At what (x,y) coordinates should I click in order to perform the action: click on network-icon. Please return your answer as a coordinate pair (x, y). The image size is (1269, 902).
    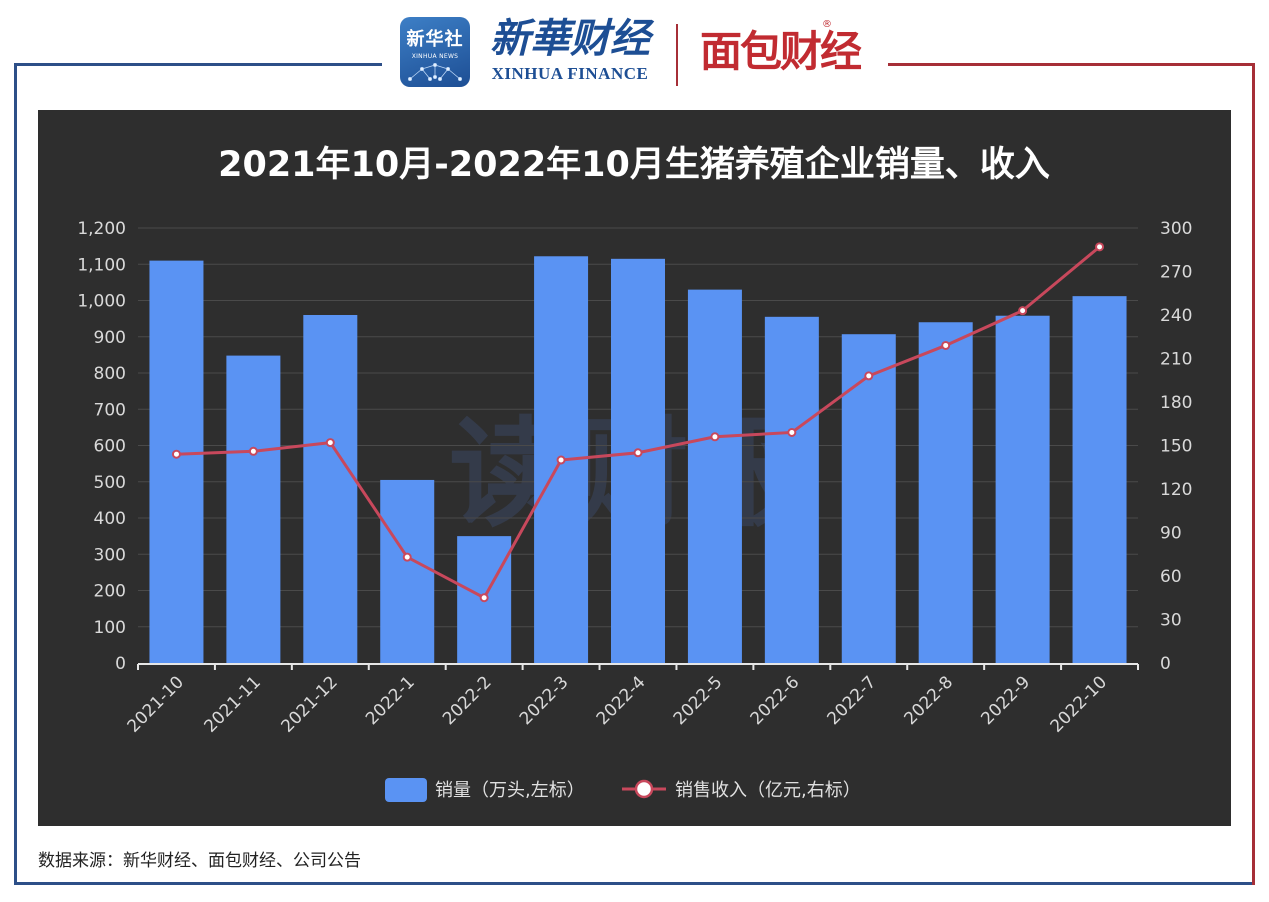
    Looking at the image, I should click on (435, 72).